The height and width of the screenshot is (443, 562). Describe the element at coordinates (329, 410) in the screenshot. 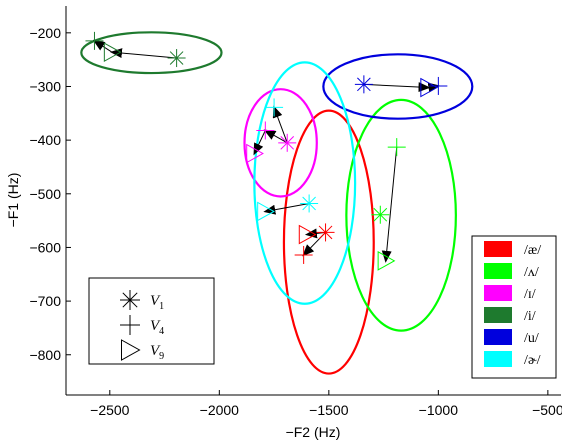

I see `x-tick-label: −1500` at that location.